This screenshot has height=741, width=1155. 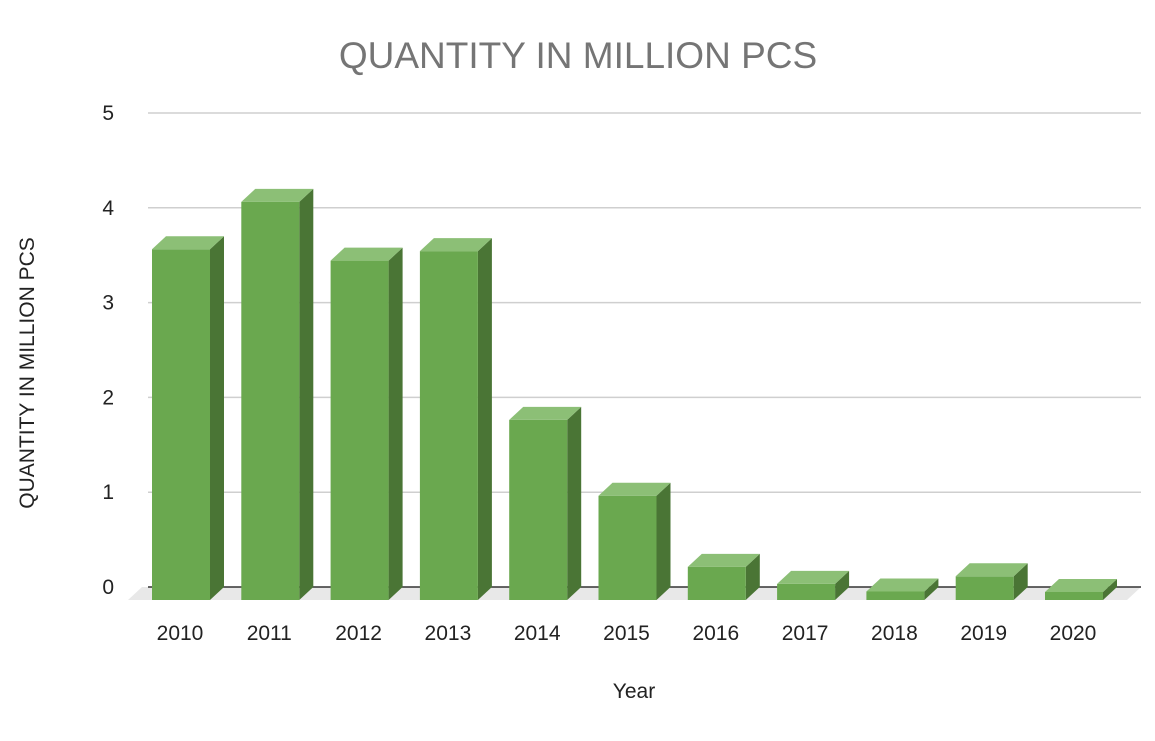 What do you see at coordinates (180, 633) in the screenshot?
I see `x-tick-label: 2010` at bounding box center [180, 633].